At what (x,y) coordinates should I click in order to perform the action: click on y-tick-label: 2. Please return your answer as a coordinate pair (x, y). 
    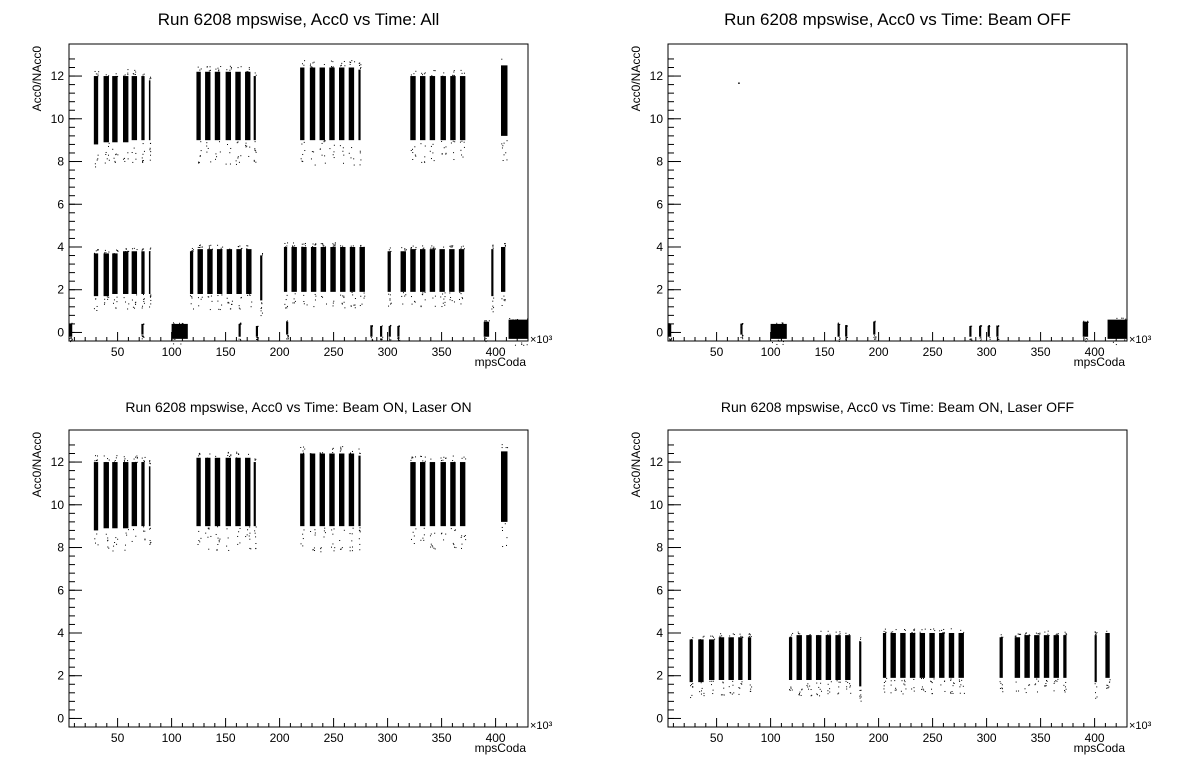
    Looking at the image, I should click on (659, 676).